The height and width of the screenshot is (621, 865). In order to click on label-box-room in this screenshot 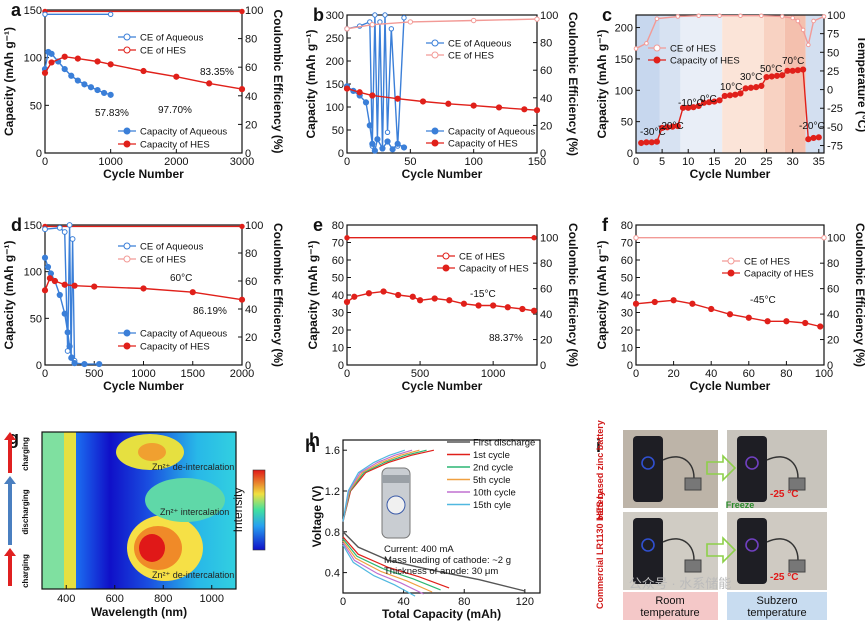, I will do `click(670, 606)`.